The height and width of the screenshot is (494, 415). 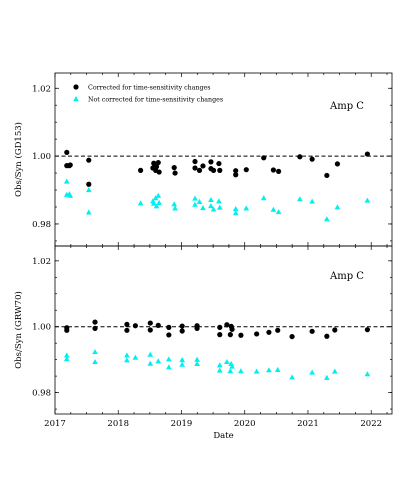 What do you see at coordinates (18, 330) in the screenshot?
I see `y-axis-label: Obs/Syn (GRW70)` at bounding box center [18, 330].